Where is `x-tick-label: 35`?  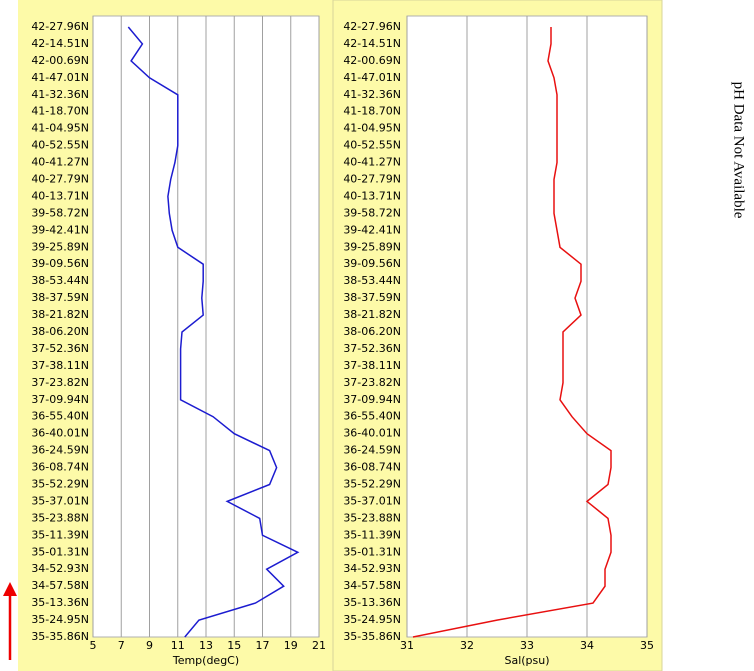 x-tick-label: 35 is located at coordinates (647, 645).